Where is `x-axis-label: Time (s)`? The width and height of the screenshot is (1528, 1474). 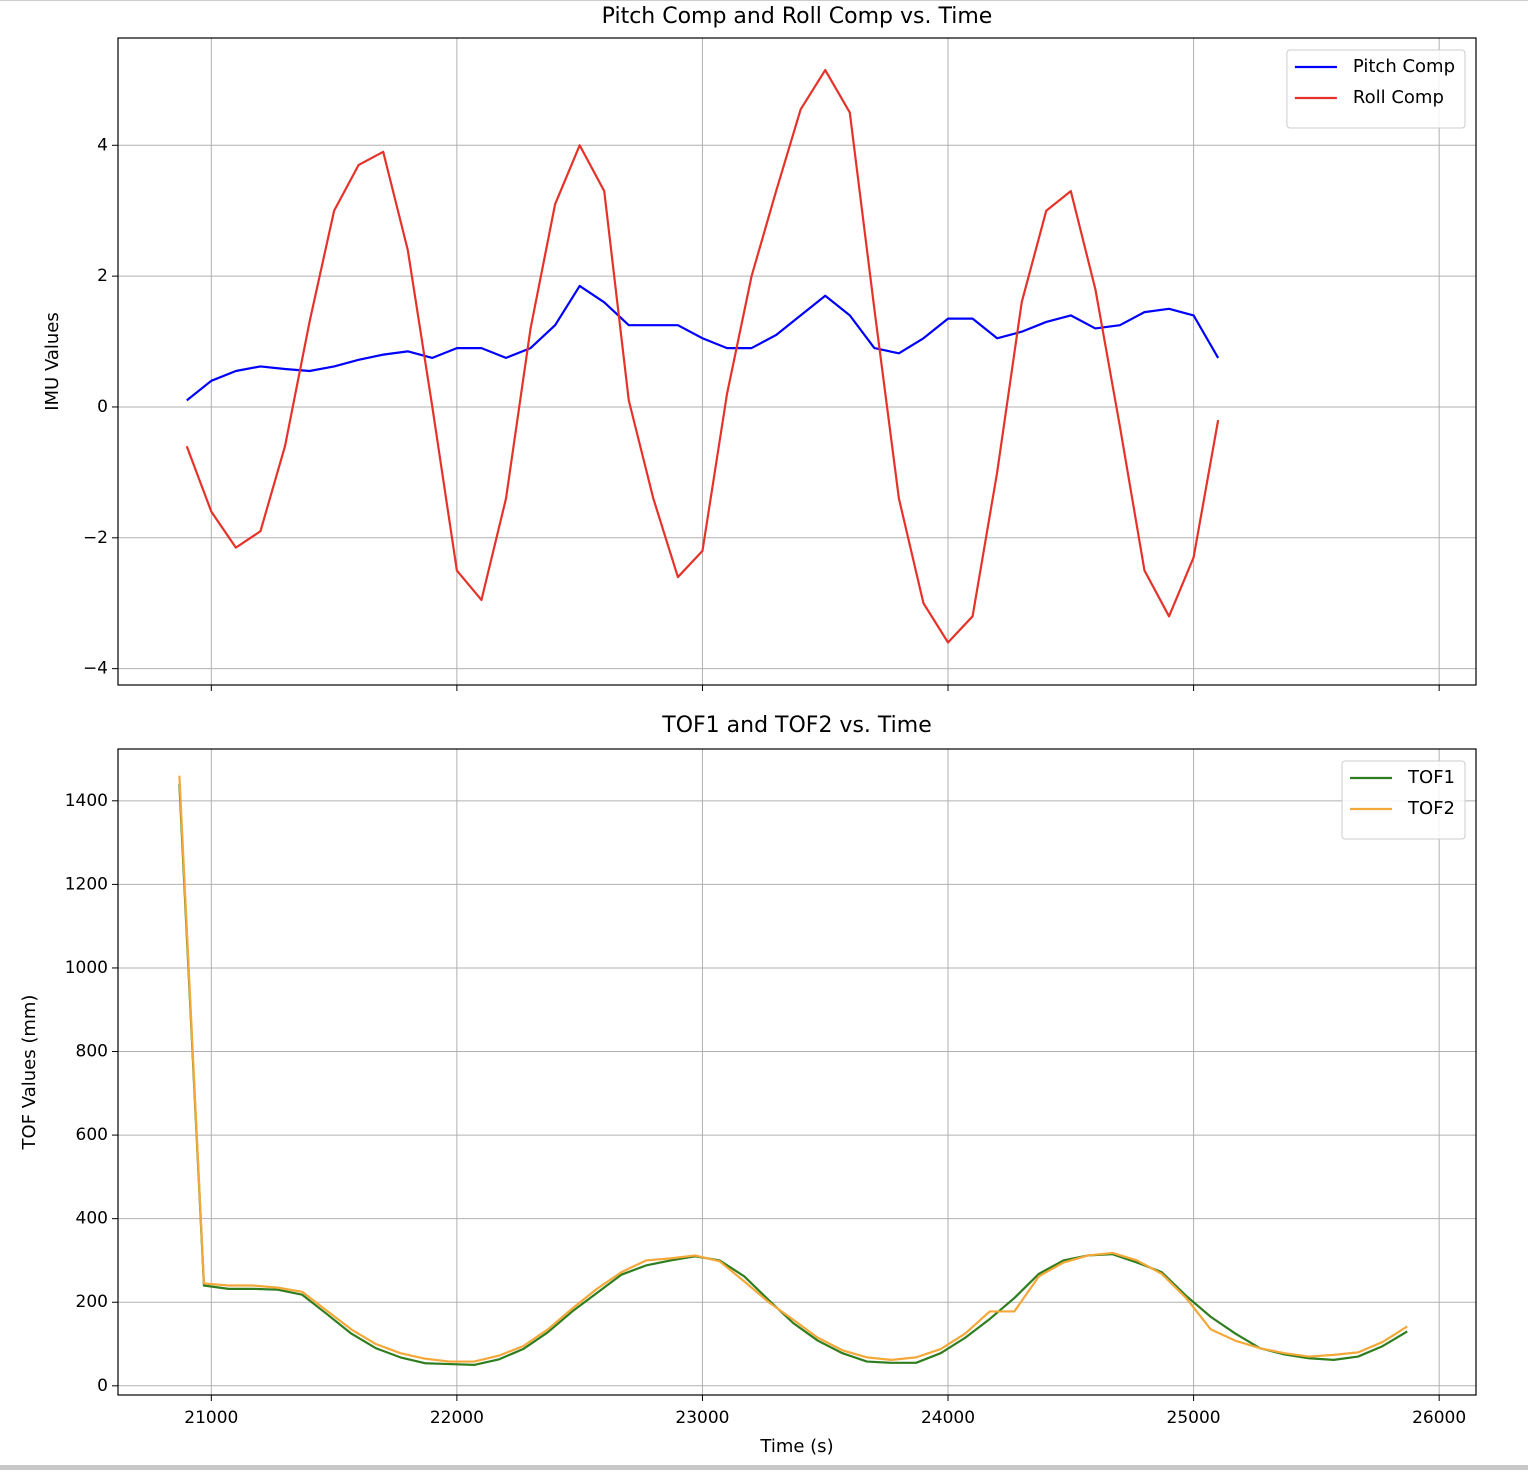 x-axis-label: Time (s) is located at coordinates (796, 1446).